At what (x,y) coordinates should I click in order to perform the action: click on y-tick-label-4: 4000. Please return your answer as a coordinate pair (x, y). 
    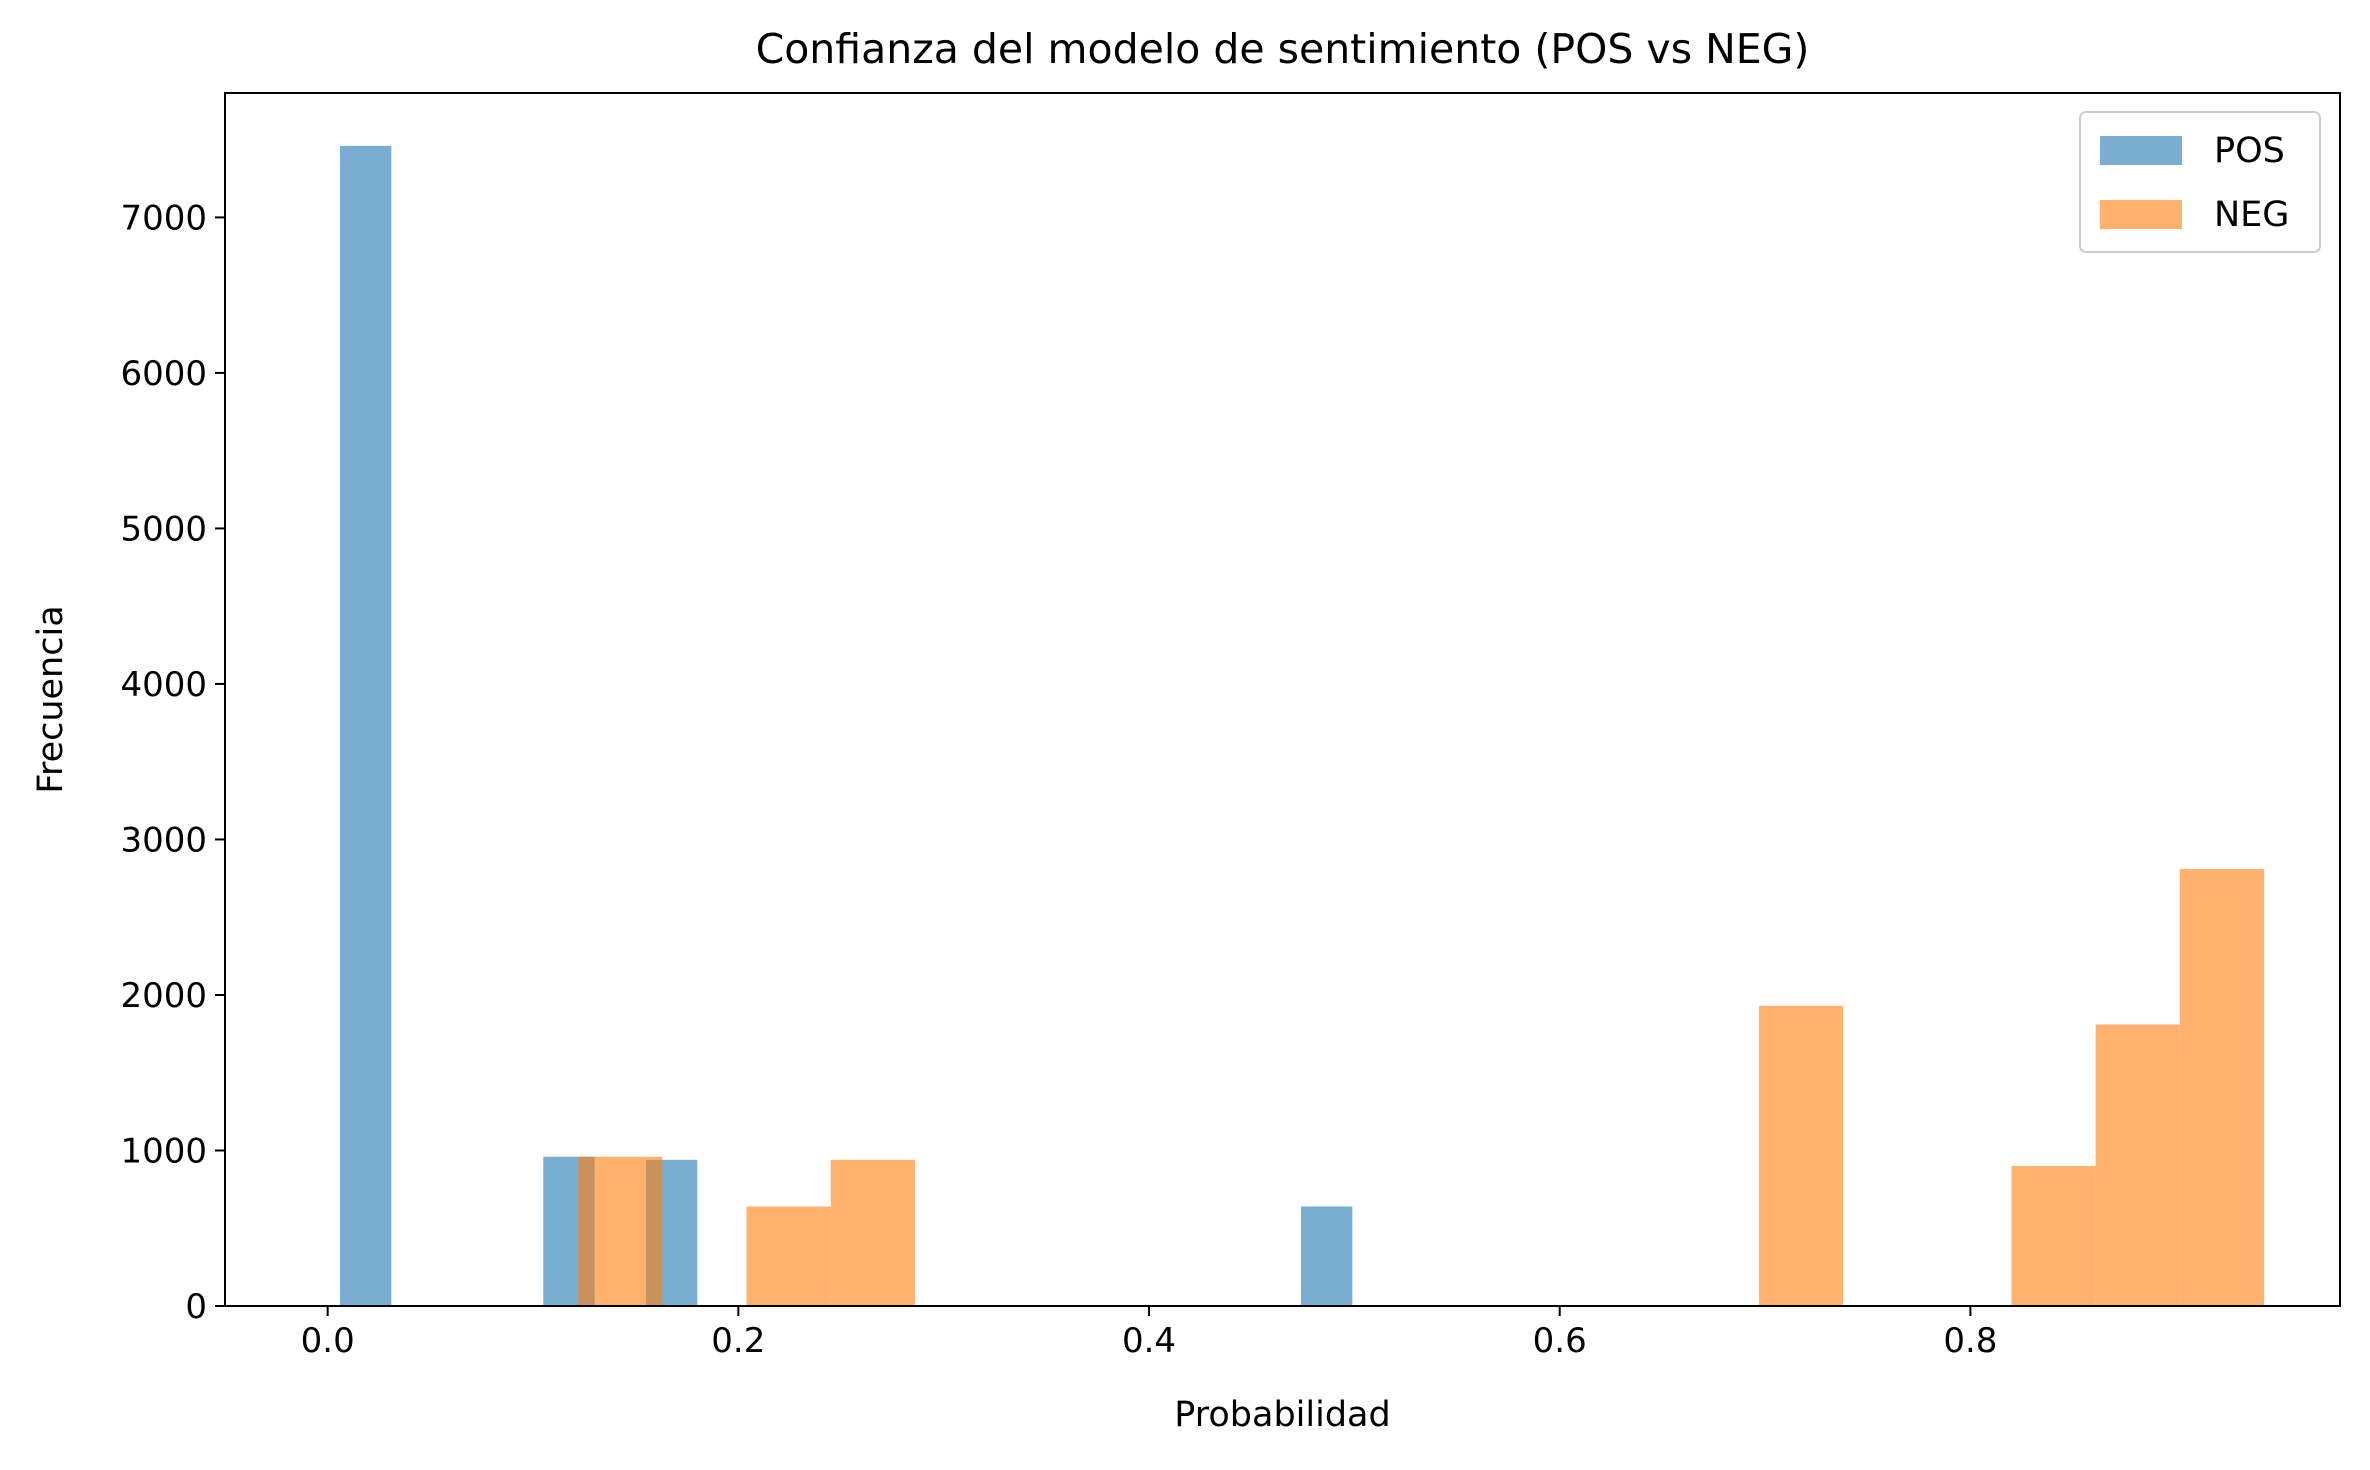
    Looking at the image, I should click on (163, 685).